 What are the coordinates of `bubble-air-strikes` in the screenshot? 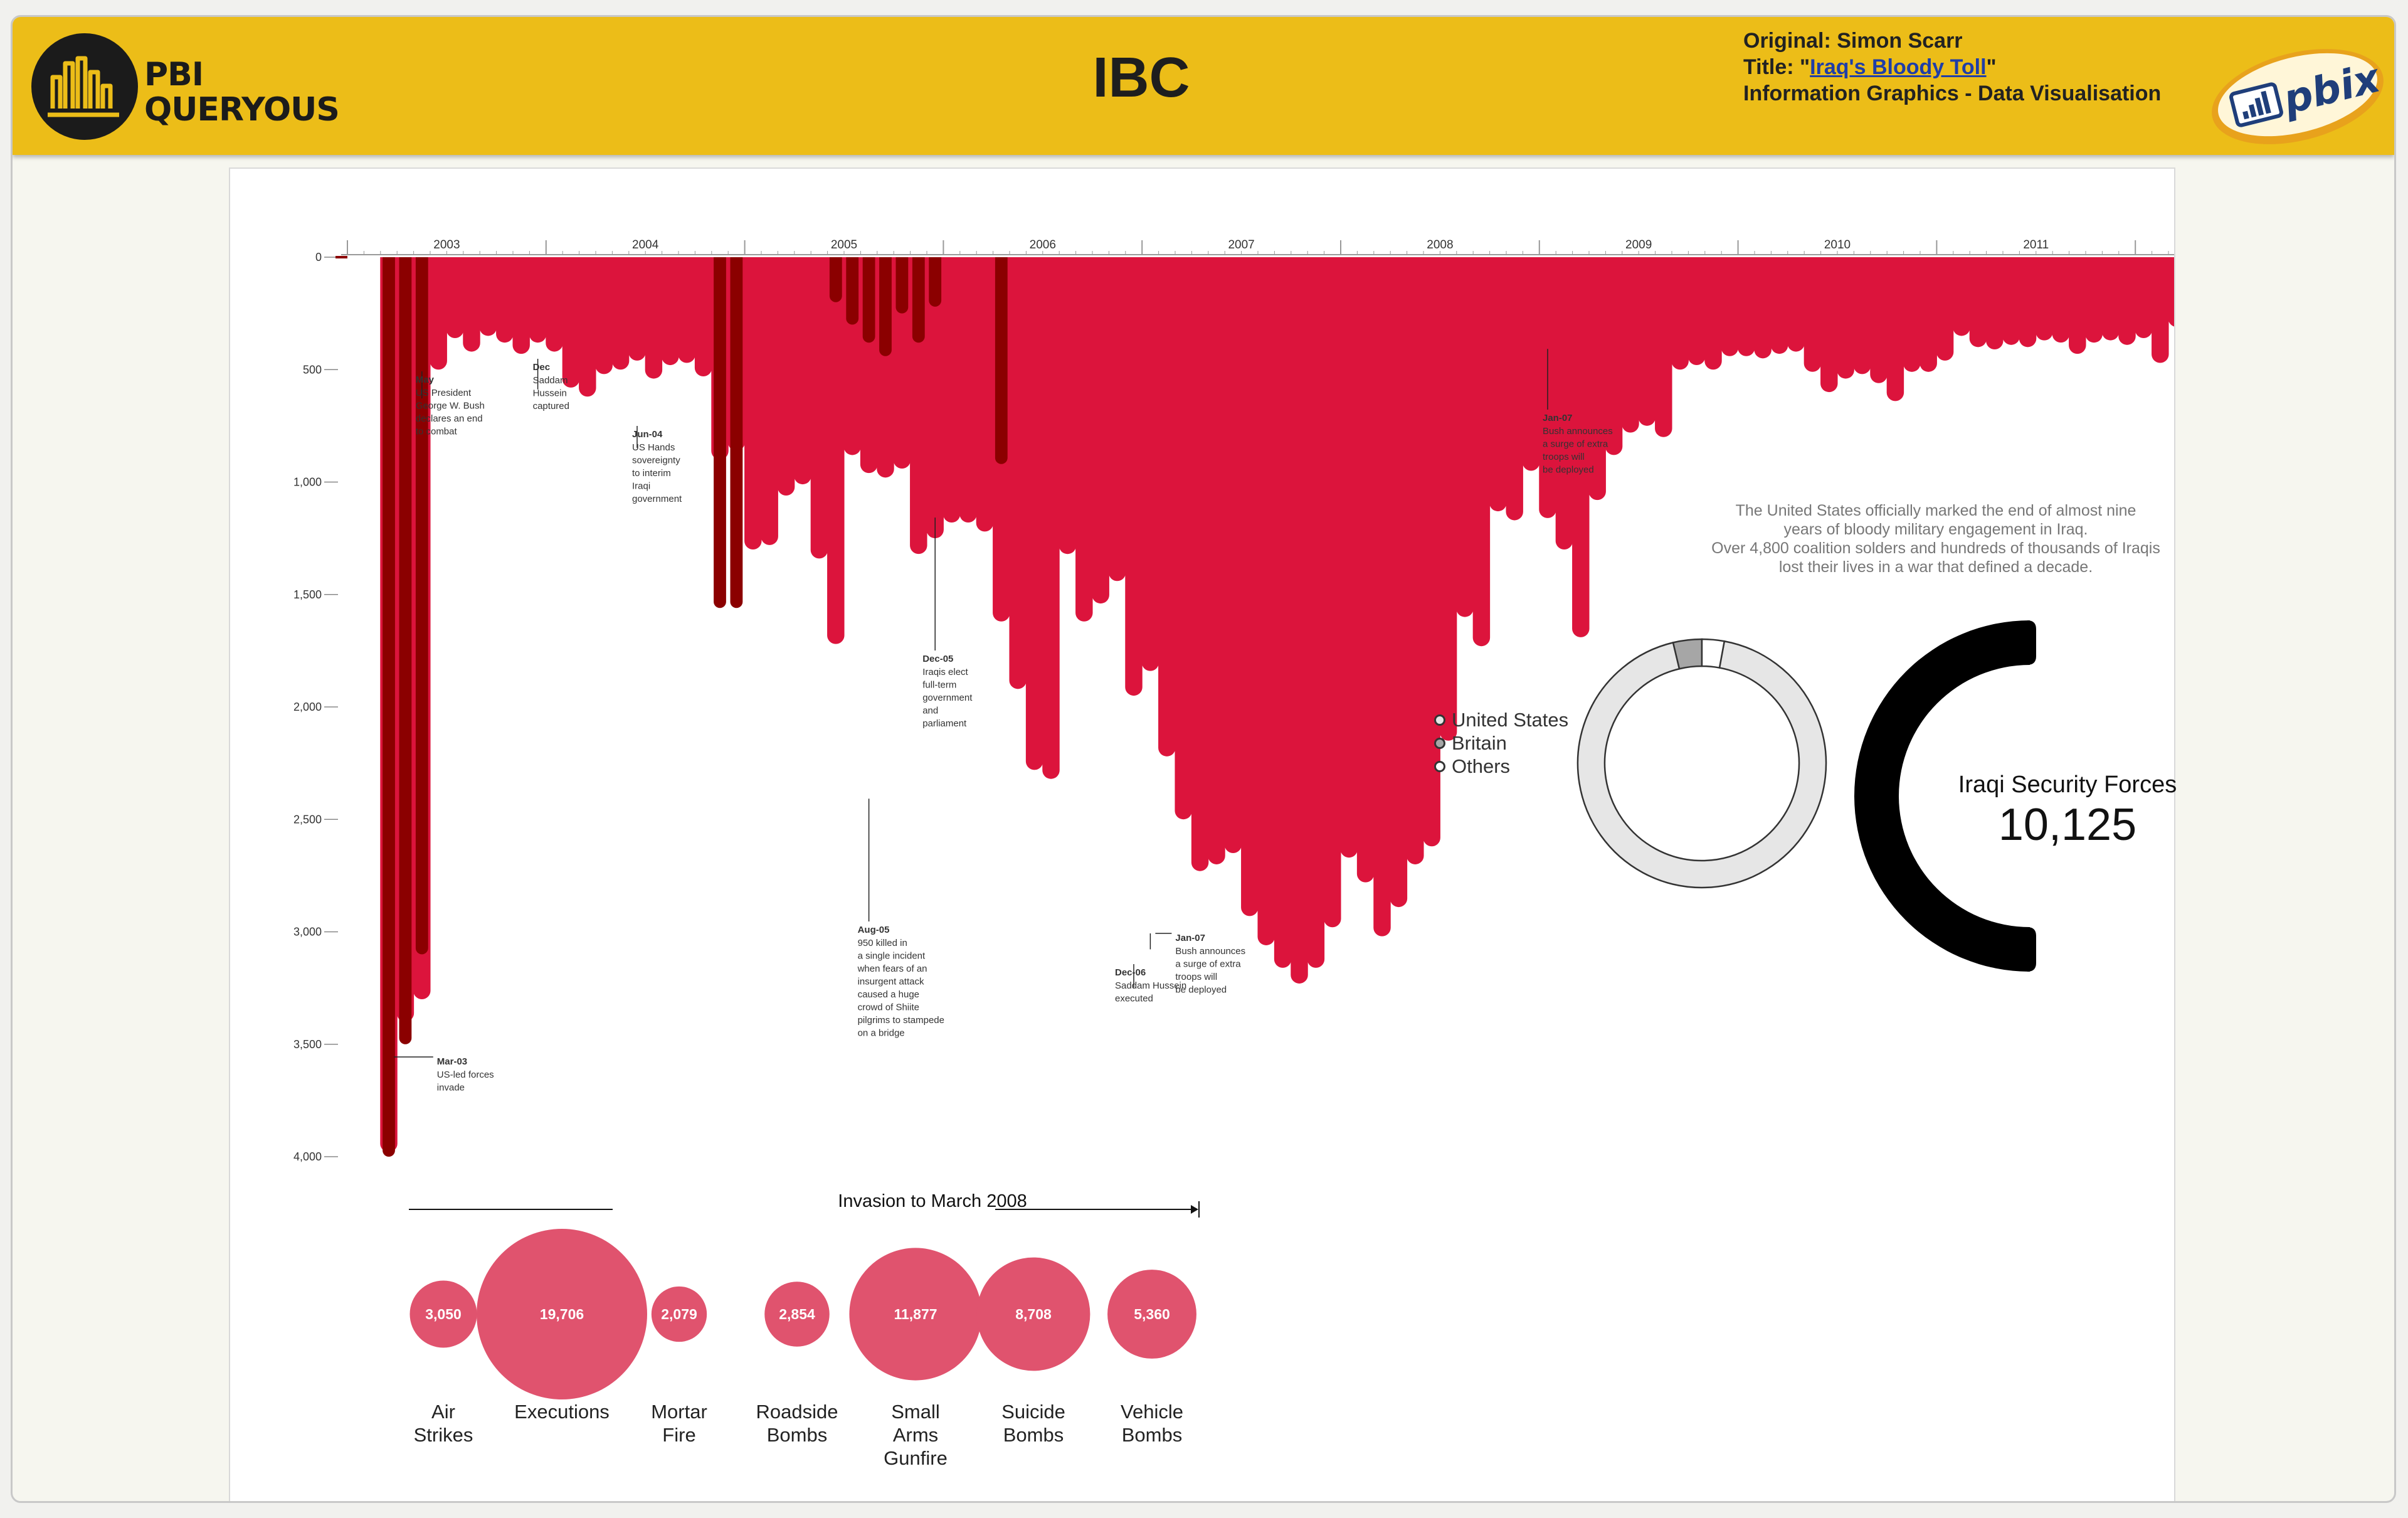 It's located at (443, 1314).